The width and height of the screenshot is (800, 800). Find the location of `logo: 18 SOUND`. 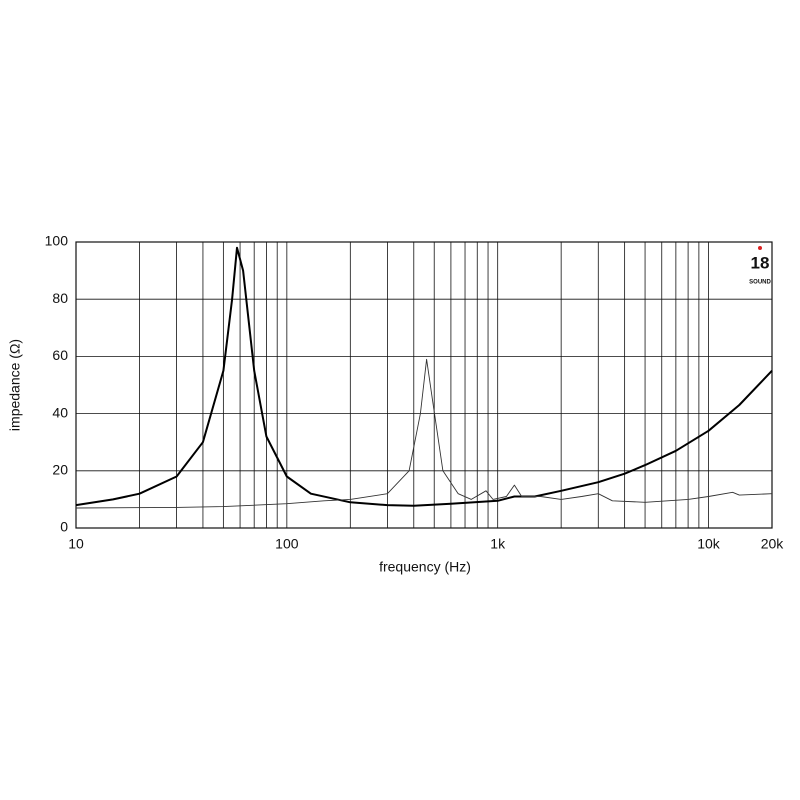

logo: 18 SOUND is located at coordinates (760, 266).